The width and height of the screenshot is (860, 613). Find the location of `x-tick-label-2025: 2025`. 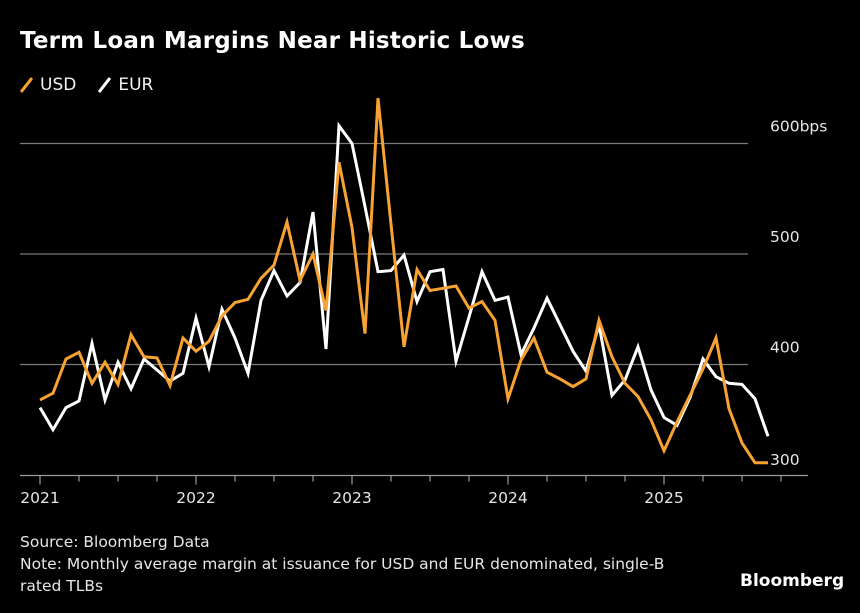

x-tick-label-2025: 2025 is located at coordinates (663, 498).